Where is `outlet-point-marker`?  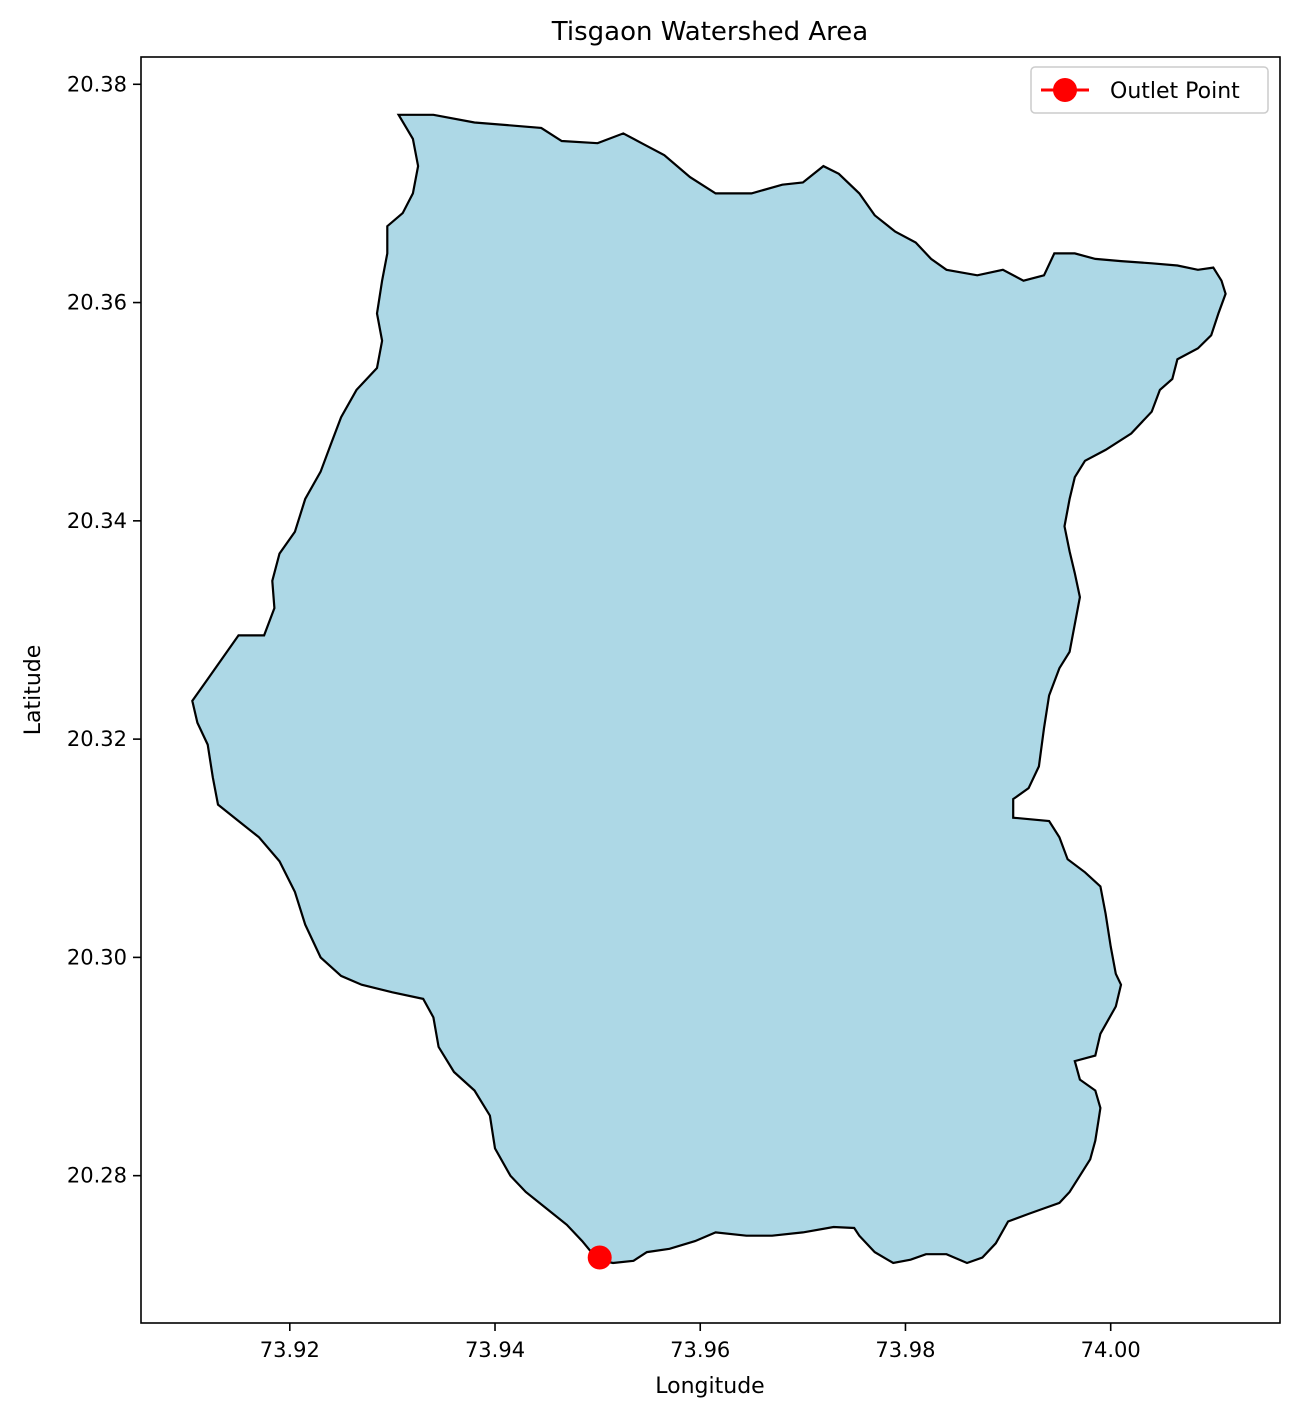 outlet-point-marker is located at coordinates (599, 1257).